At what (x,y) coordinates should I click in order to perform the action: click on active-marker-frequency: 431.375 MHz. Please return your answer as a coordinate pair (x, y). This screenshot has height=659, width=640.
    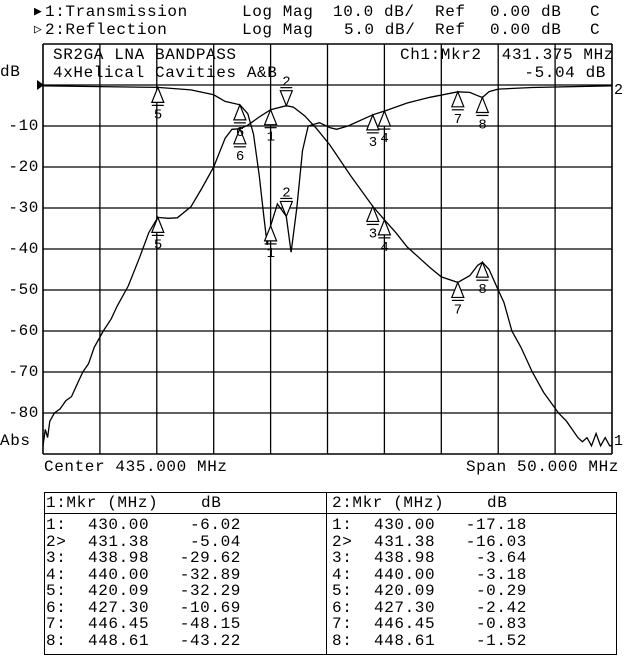
    Looking at the image, I should click on (557, 55).